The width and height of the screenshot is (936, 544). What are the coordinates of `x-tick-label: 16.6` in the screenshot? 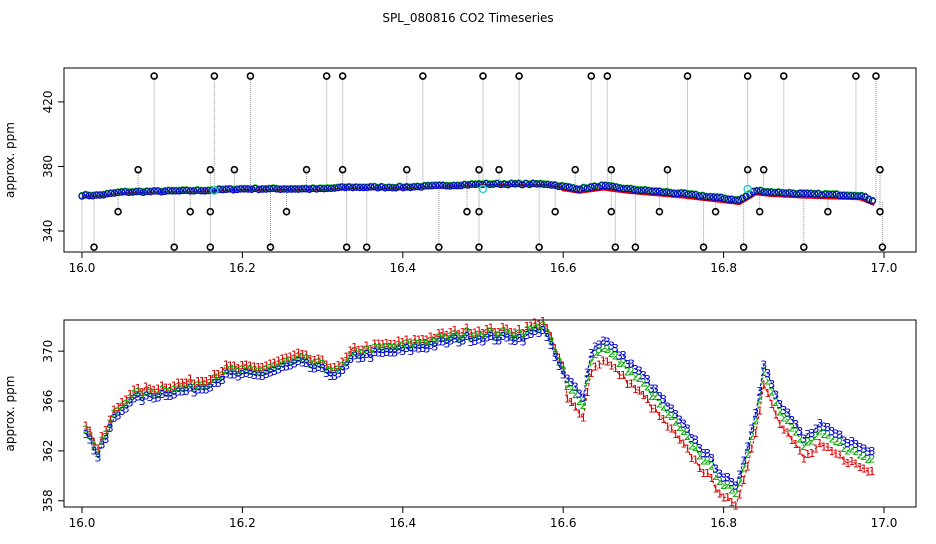 It's located at (563, 268).